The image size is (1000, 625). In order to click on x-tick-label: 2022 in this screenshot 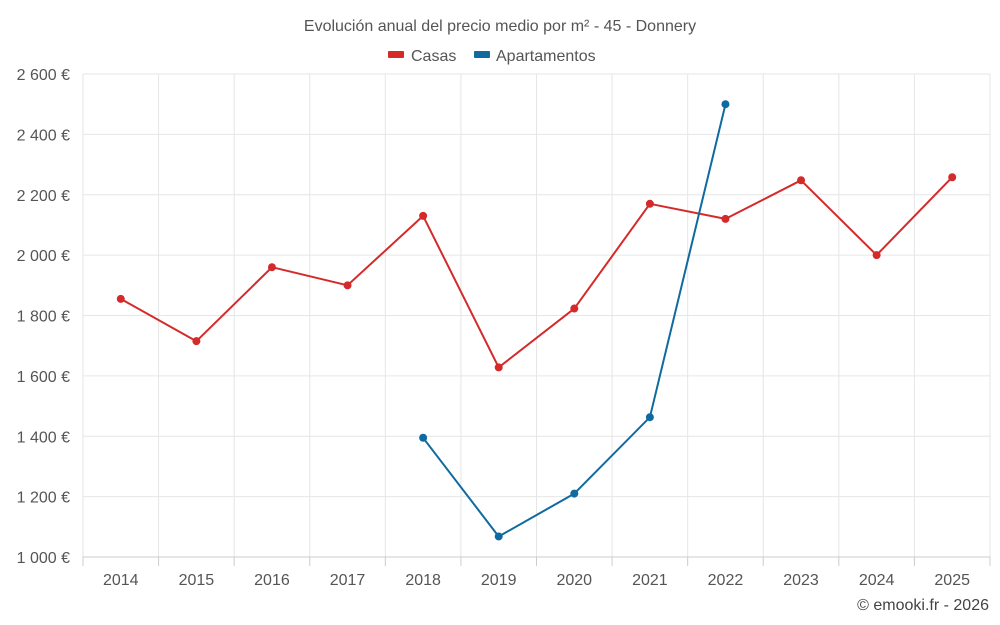, I will do `click(726, 580)`.